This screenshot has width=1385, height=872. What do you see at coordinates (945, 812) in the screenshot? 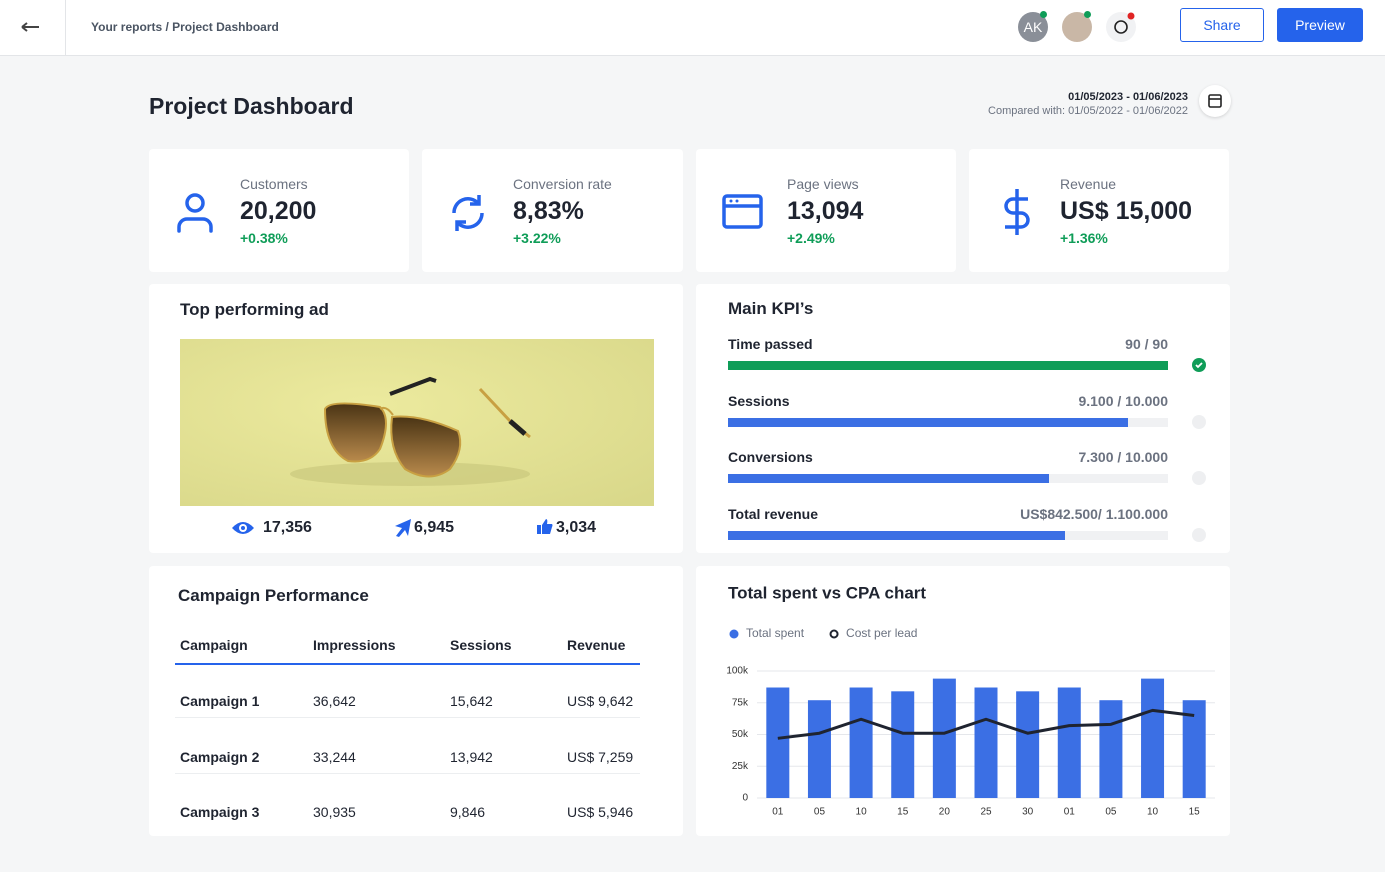
I see `x-tick-label: 20` at bounding box center [945, 812].